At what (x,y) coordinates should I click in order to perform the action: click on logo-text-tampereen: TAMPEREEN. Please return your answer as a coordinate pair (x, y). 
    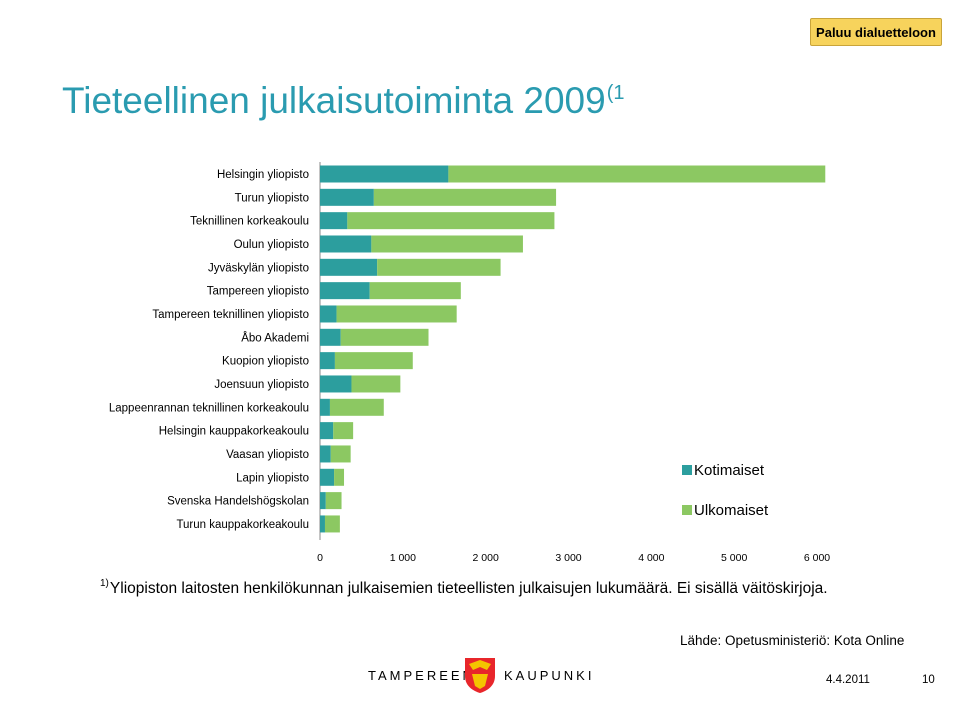
    Looking at the image, I should click on (421, 675).